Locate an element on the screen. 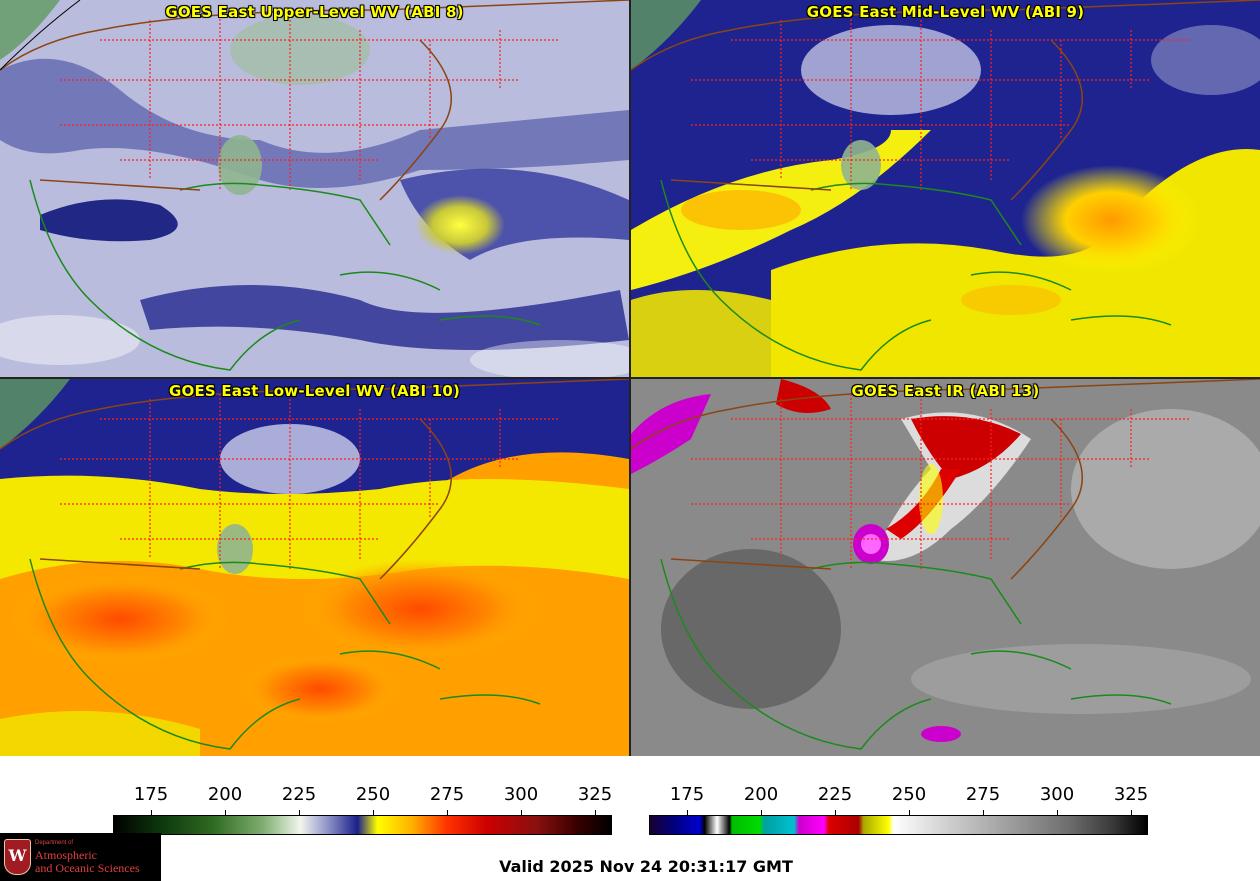 This screenshot has height=881, width=1260. logo-line-1: Department of is located at coordinates (54, 843).